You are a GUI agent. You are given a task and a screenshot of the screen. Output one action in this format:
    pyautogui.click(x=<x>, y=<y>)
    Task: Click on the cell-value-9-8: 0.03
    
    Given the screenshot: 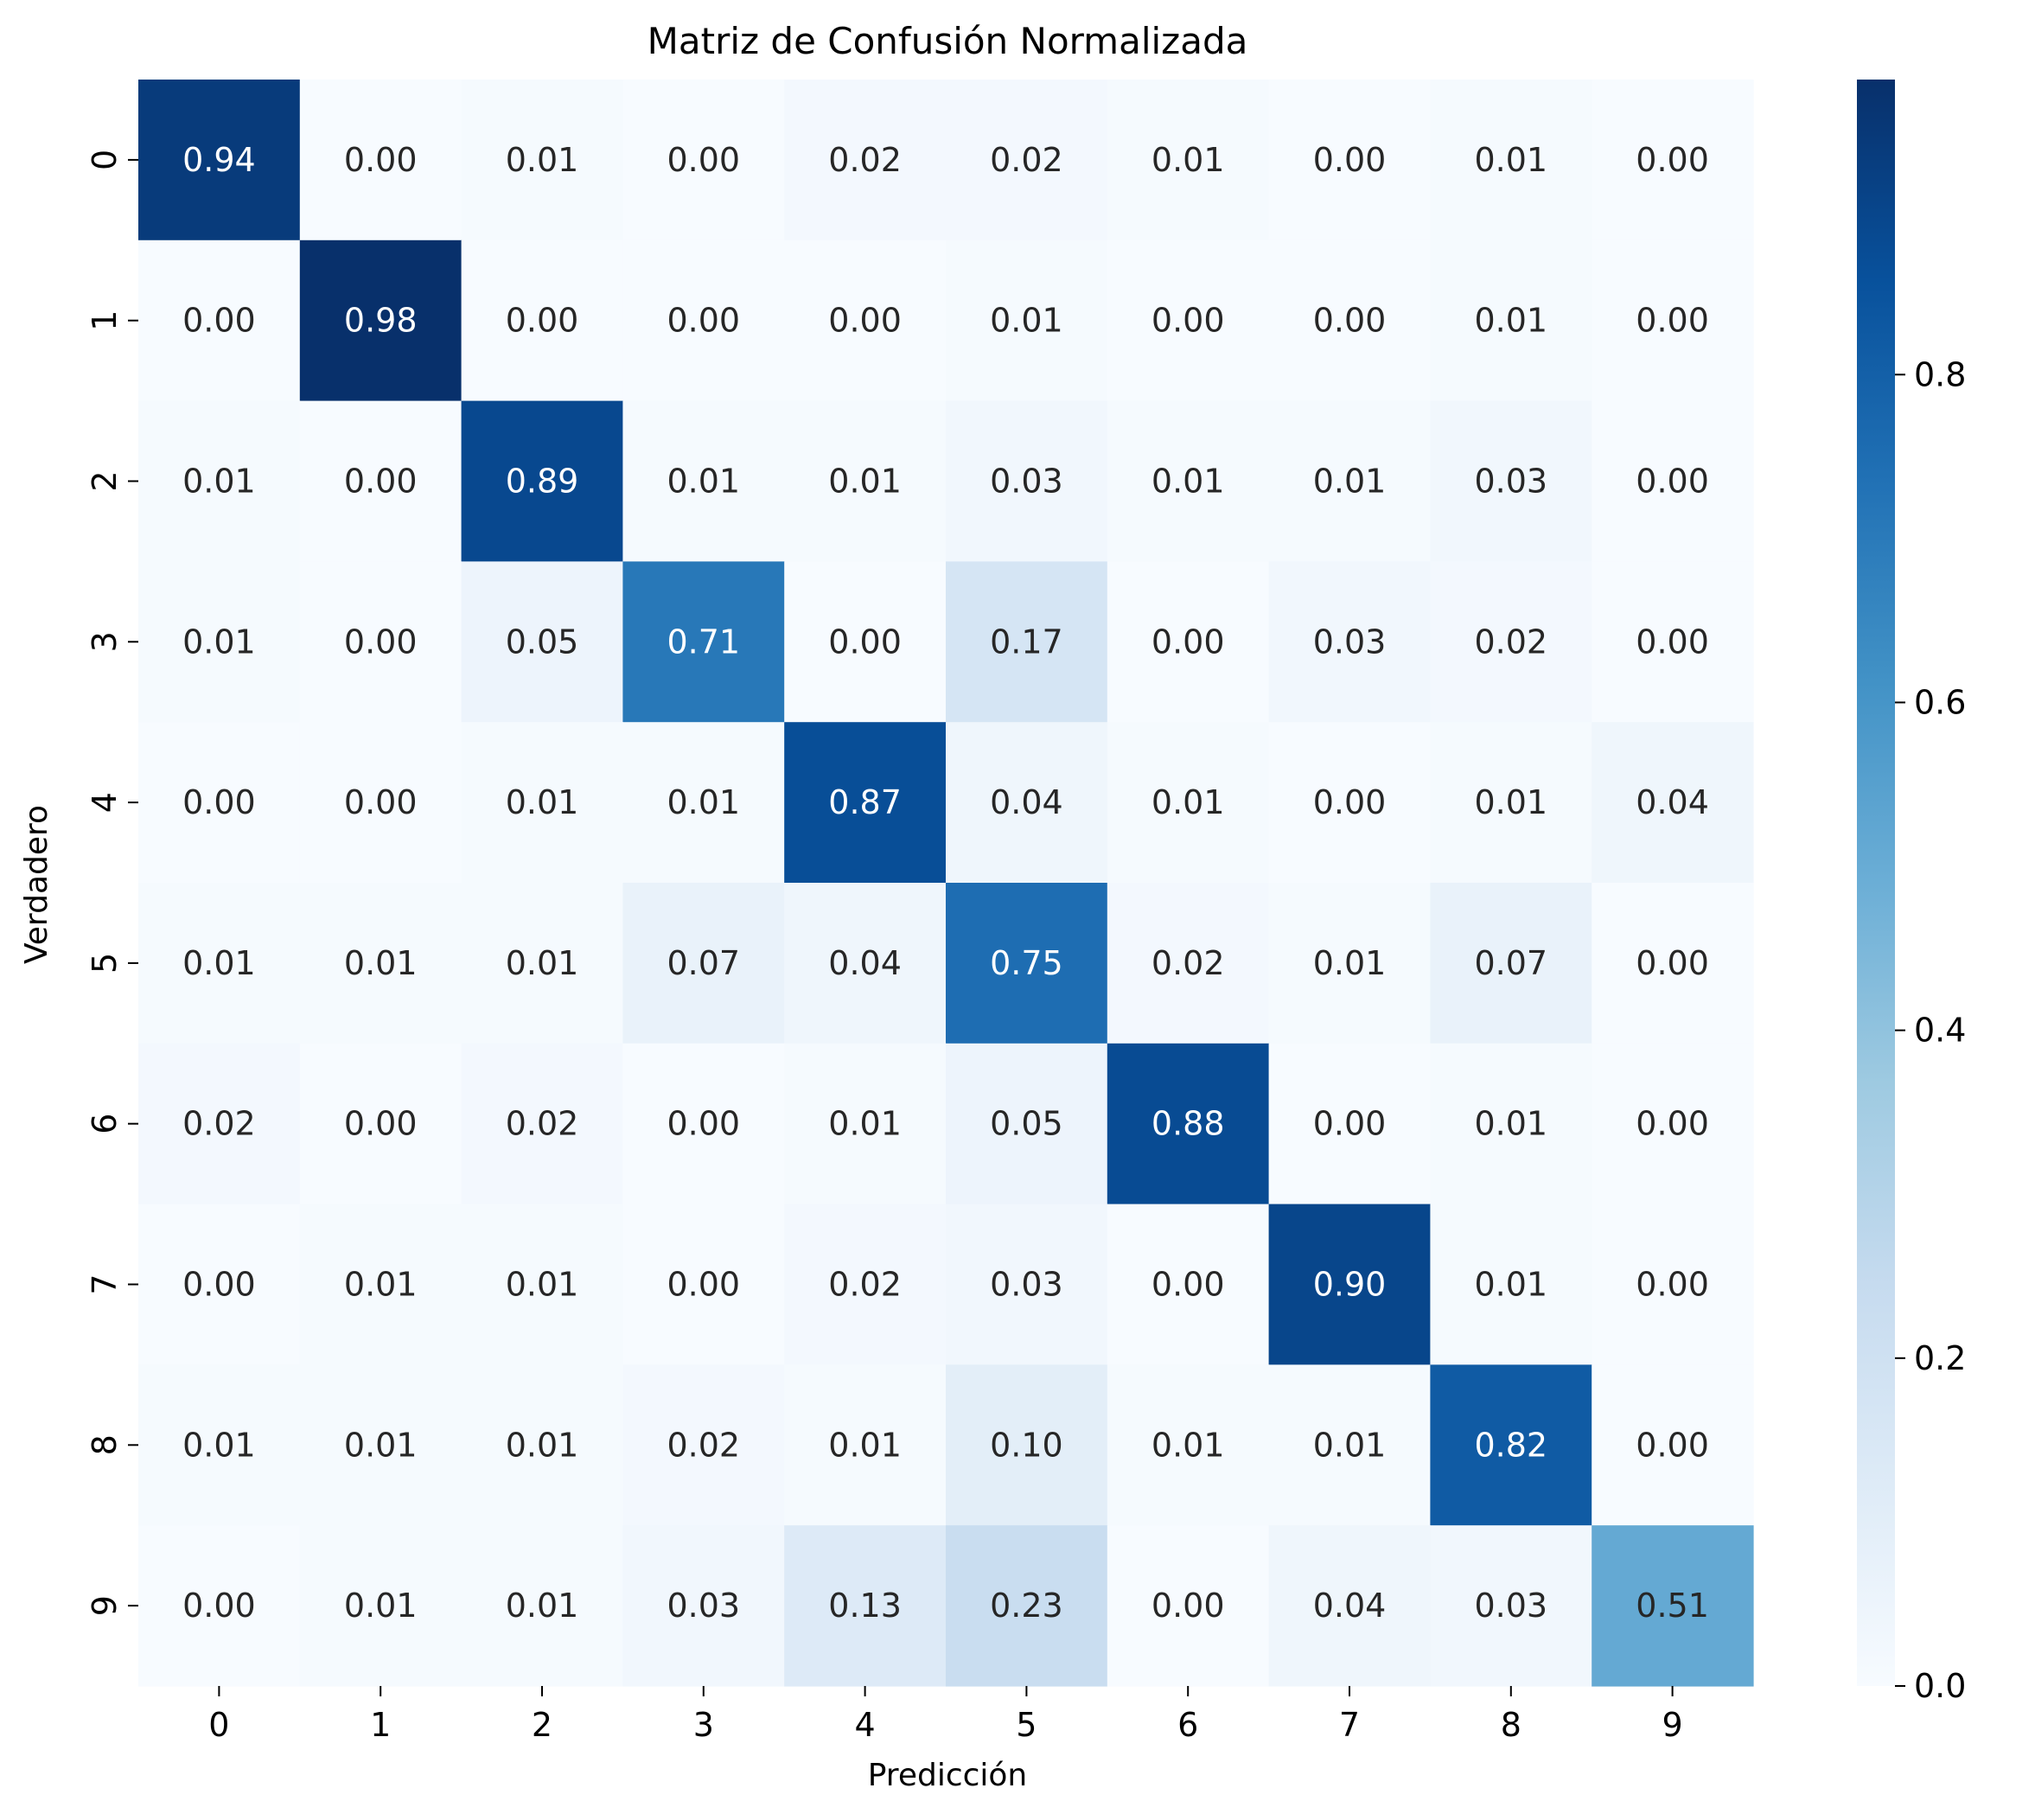 What is the action you would take?
    pyautogui.click(x=1510, y=1606)
    